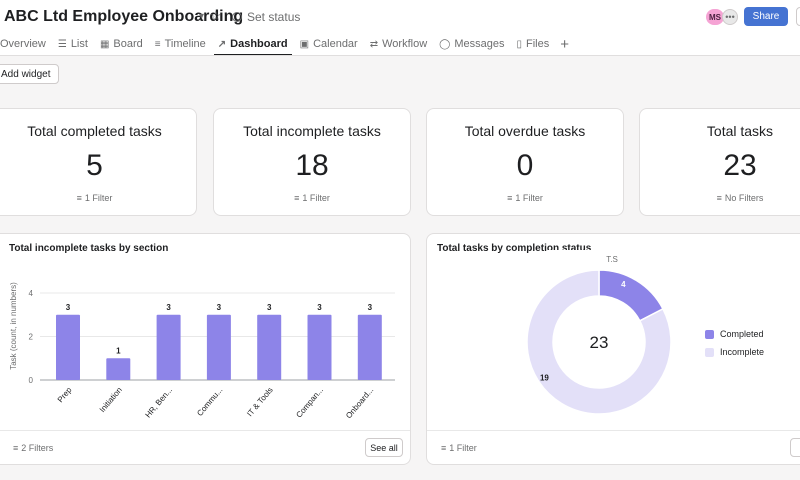  I want to click on y-axis-label: Task (count, in numbers), so click(13, 326).